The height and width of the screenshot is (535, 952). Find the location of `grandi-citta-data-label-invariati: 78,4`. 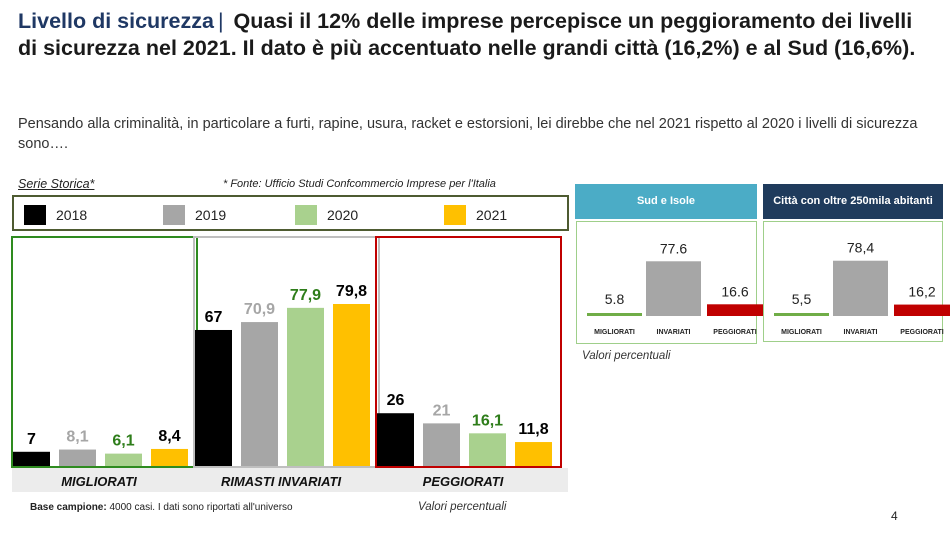

grandi-citta-data-label-invariati: 78,4 is located at coordinates (860, 248).